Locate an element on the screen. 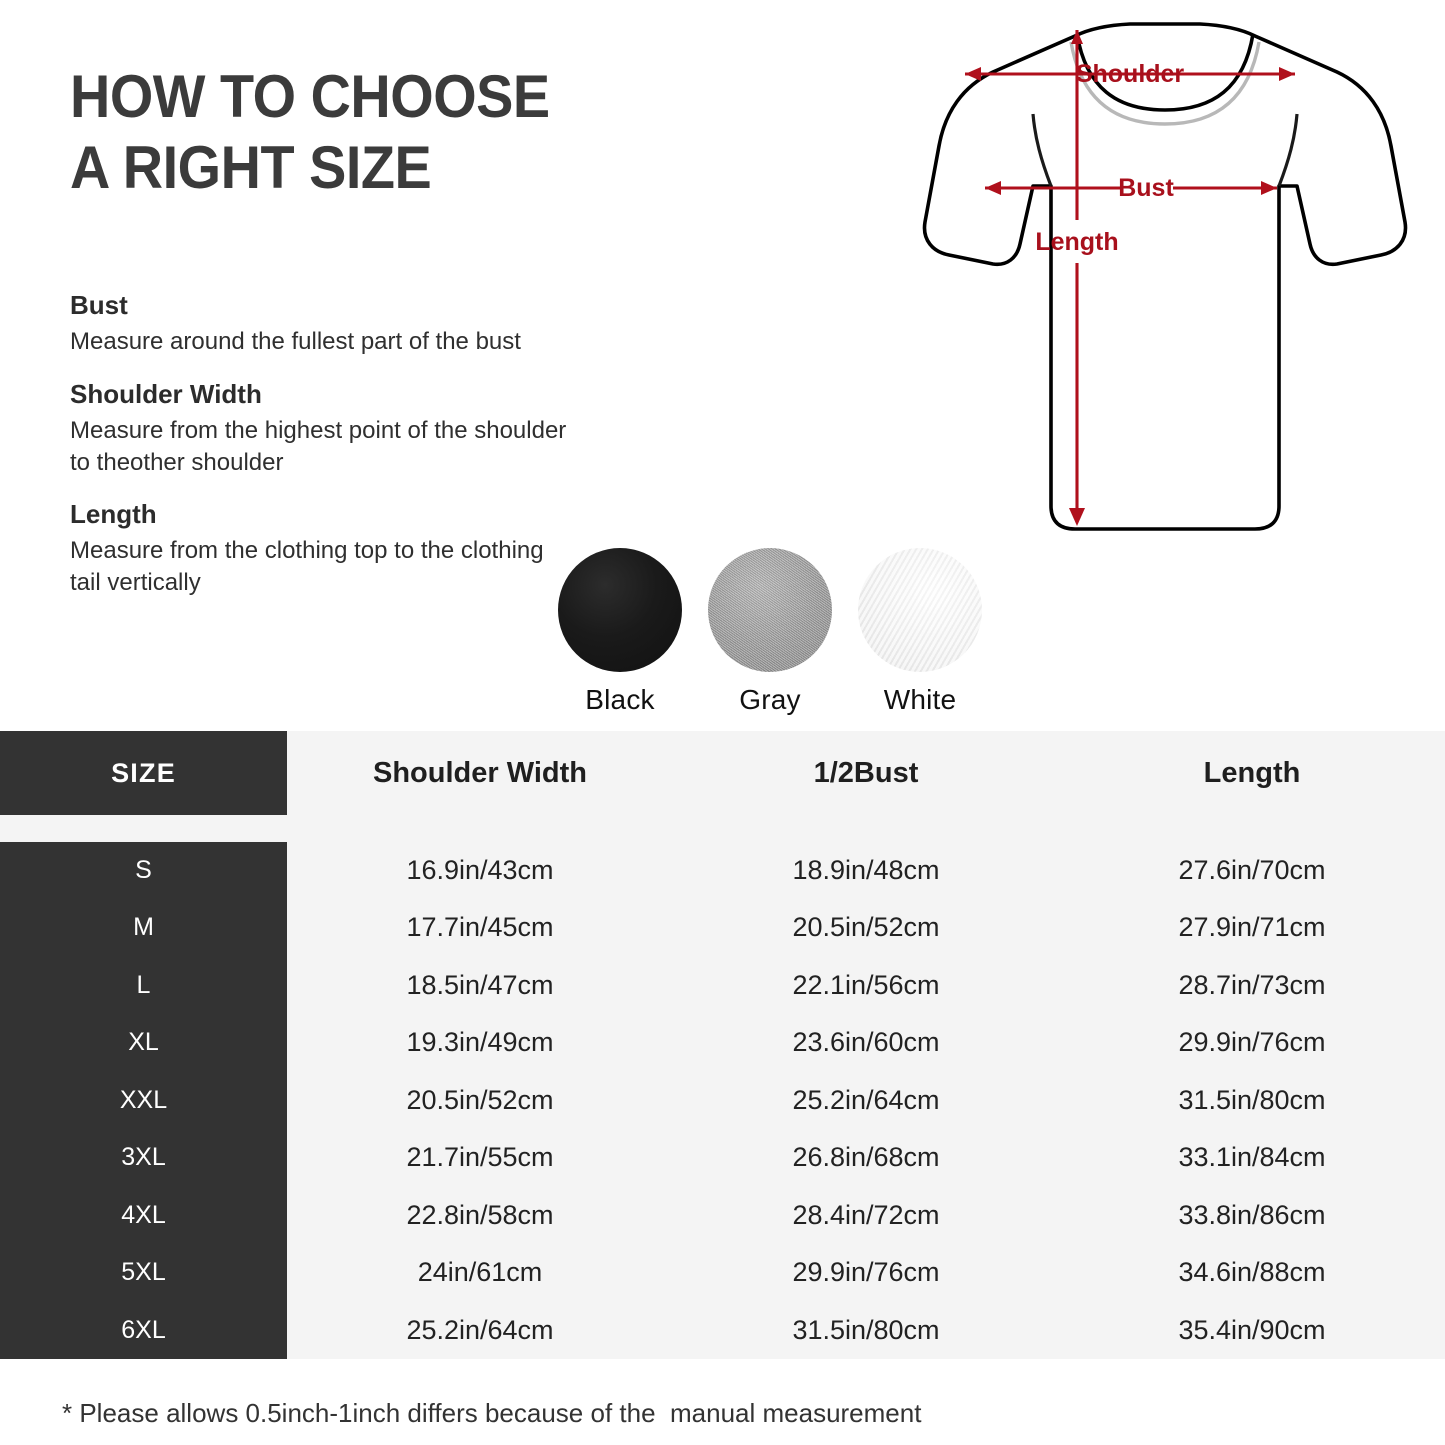 The height and width of the screenshot is (1445, 1445). table-cell-length: 27.9in/71cm is located at coordinates (1252, 927).